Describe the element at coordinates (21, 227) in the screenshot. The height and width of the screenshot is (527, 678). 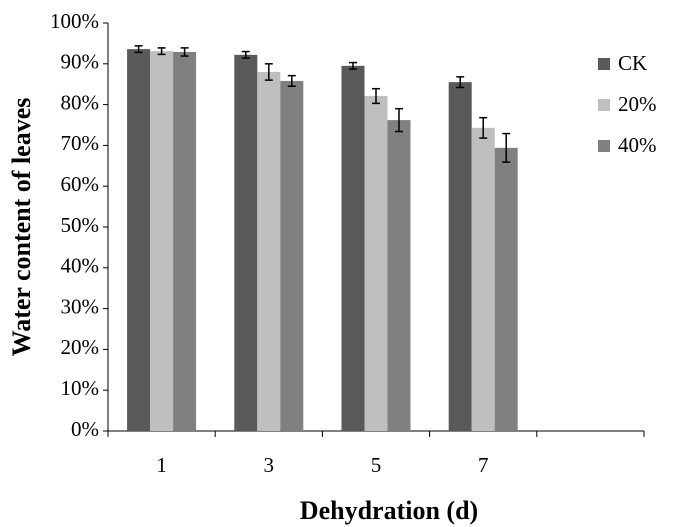
I see `y-axis-title: Water content of leaves` at that location.